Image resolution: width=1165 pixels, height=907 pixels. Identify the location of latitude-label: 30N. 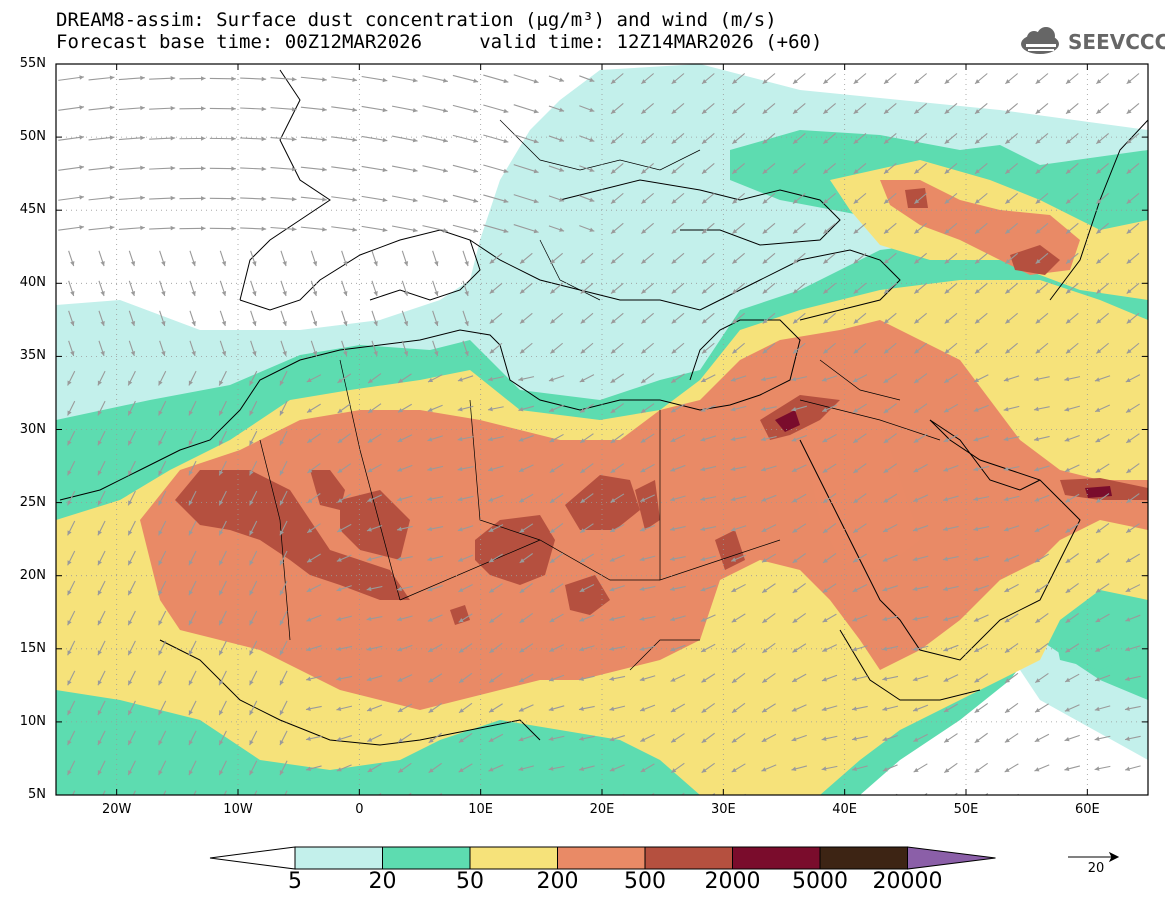
(32, 429).